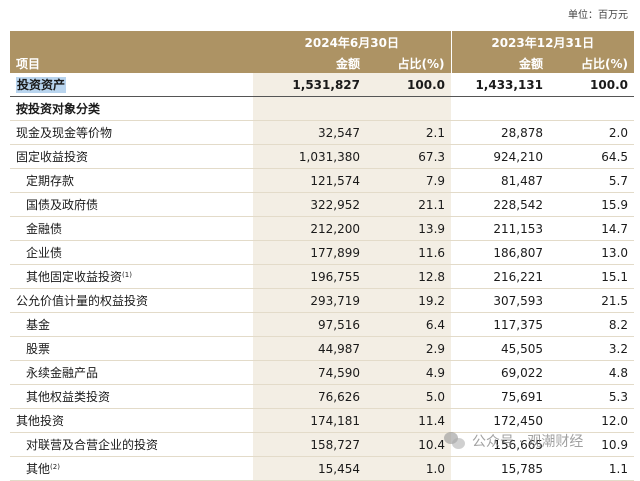 This screenshot has height=481, width=640. What do you see at coordinates (500, 63) in the screenshot?
I see `header-amount-2023: 金额` at bounding box center [500, 63].